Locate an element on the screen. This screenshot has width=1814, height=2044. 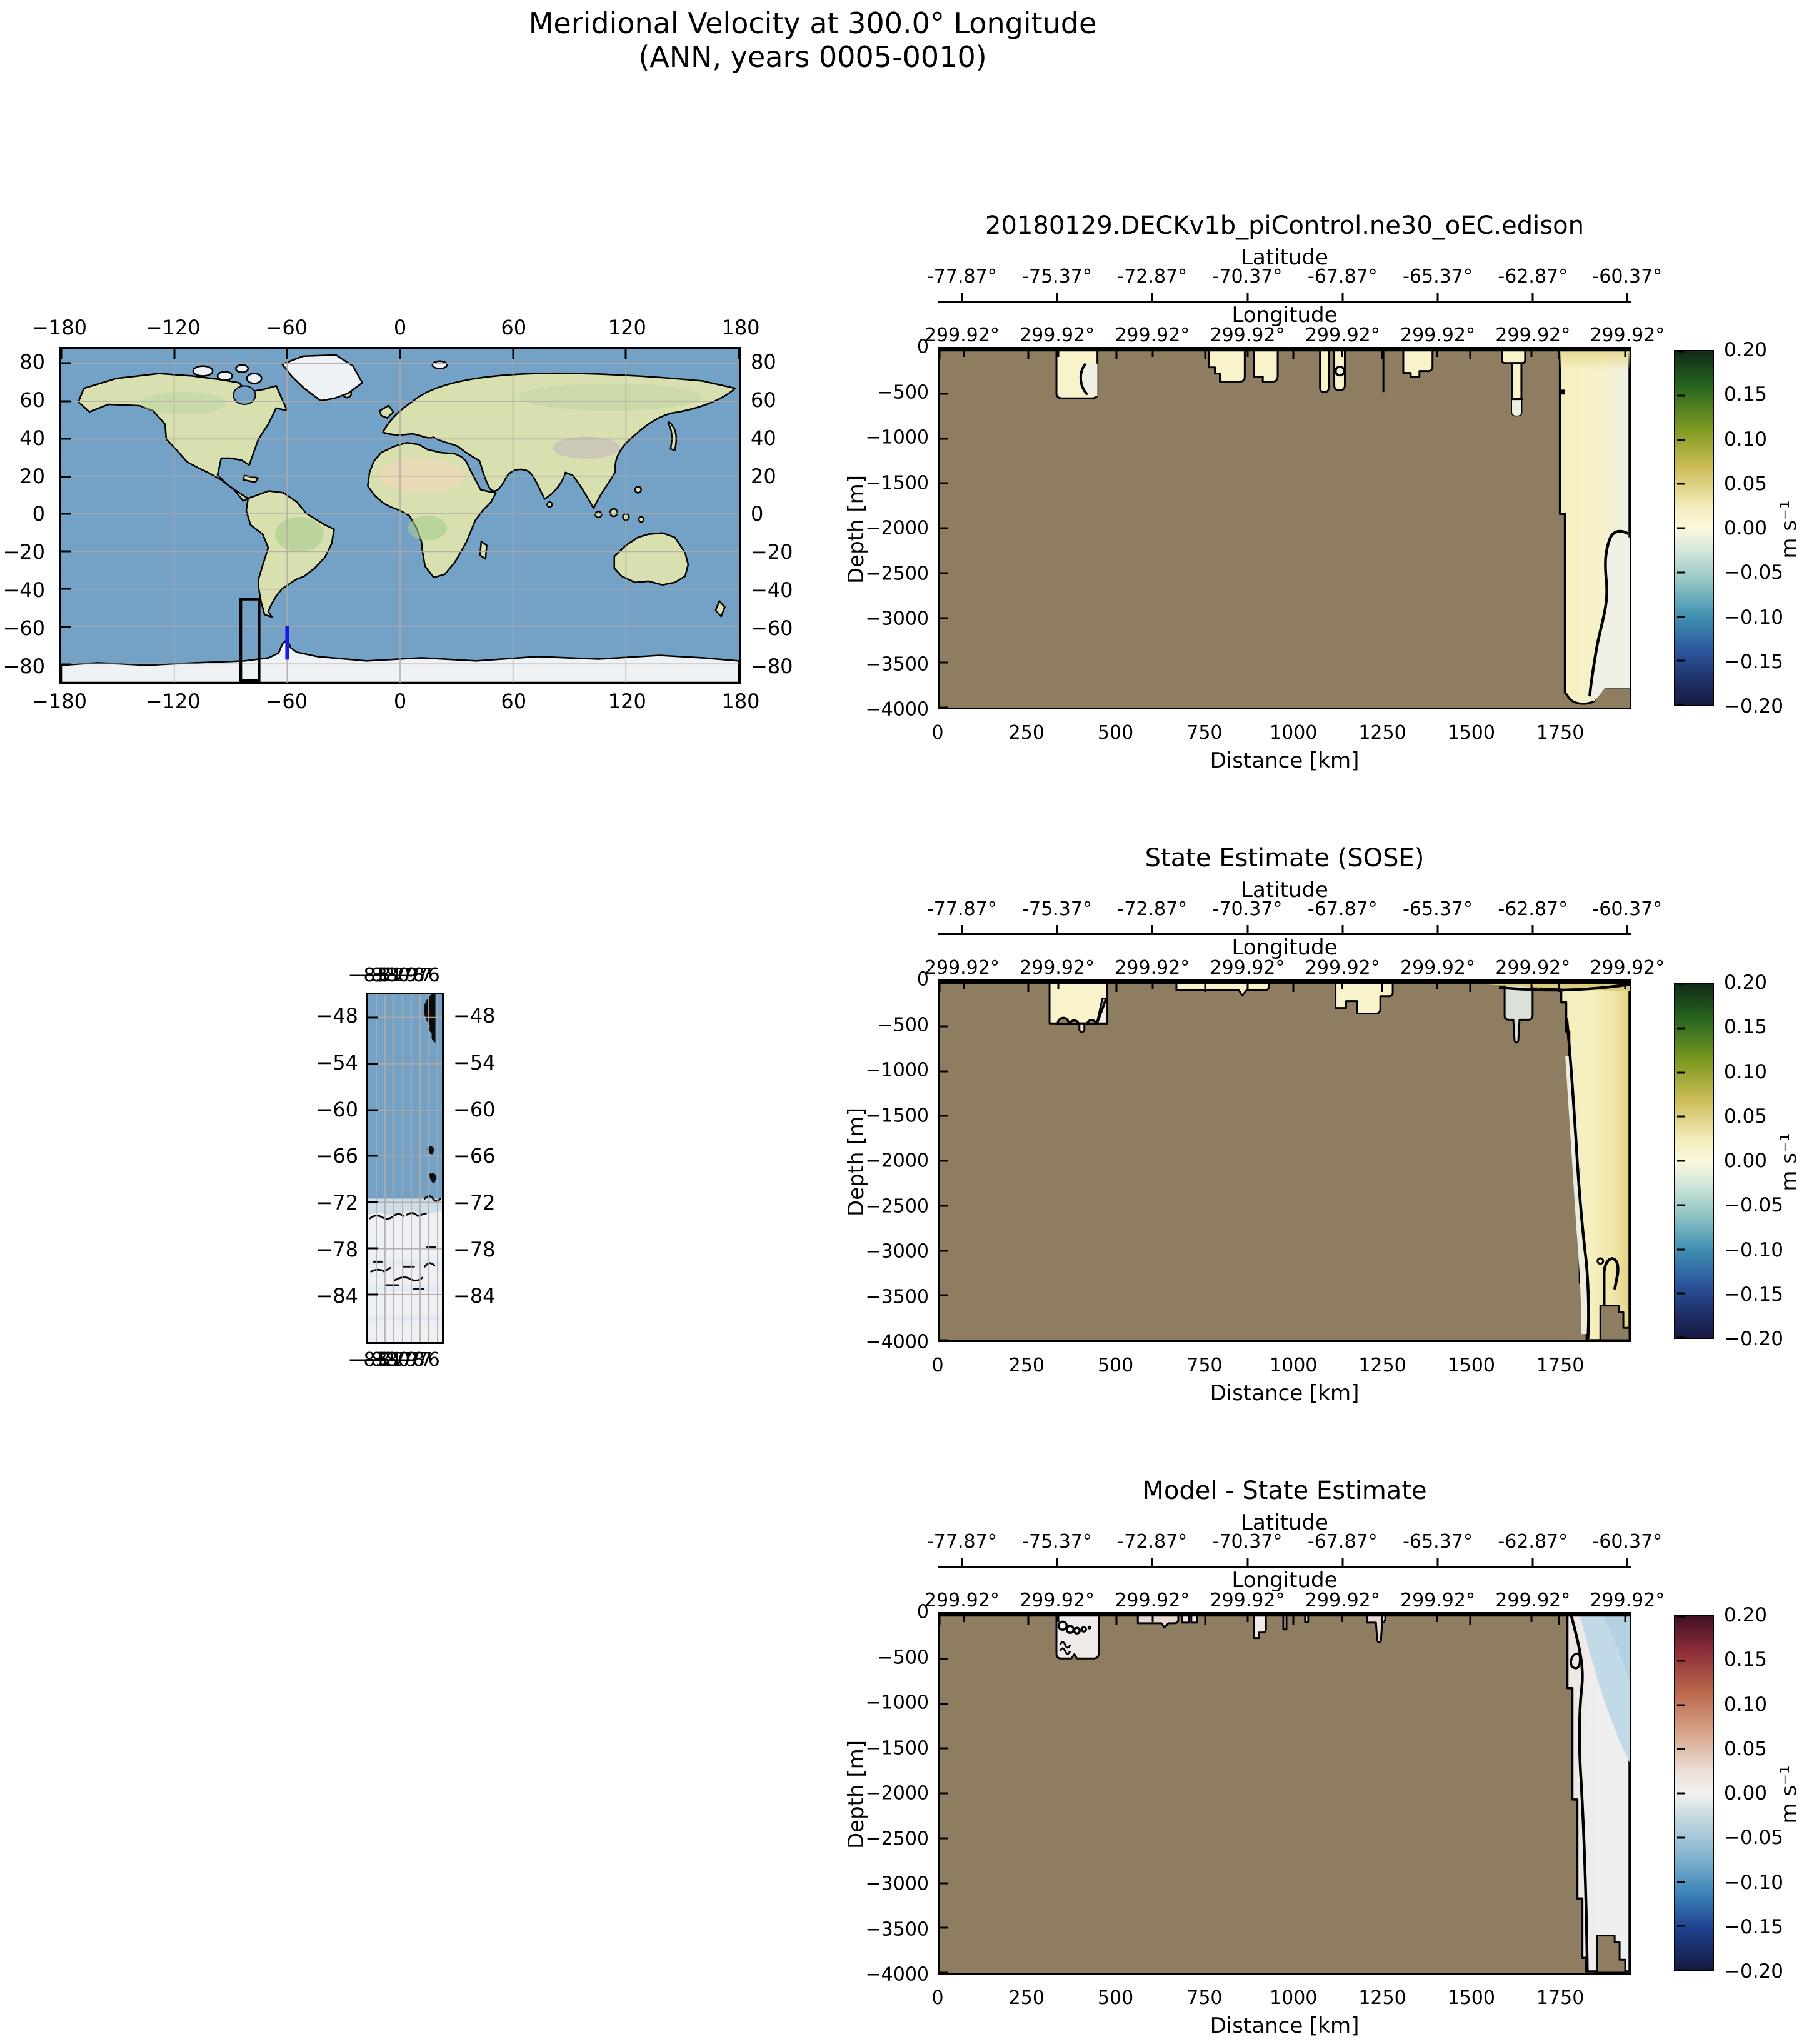
panel2-longitude-label: Longitude is located at coordinates (1285, 947).